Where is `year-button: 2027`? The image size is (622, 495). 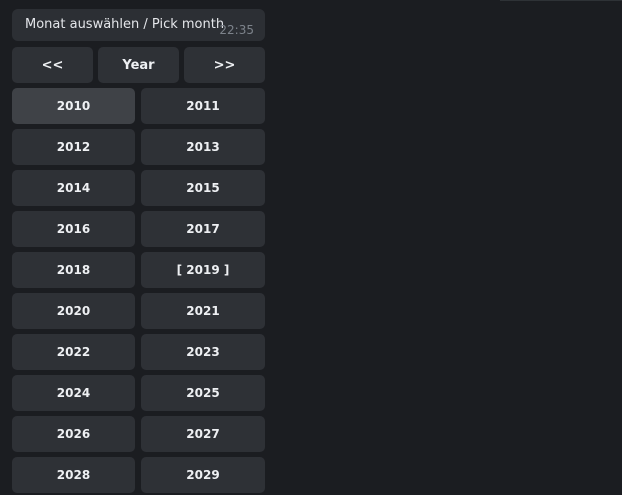
year-button: 2027 is located at coordinates (203, 434).